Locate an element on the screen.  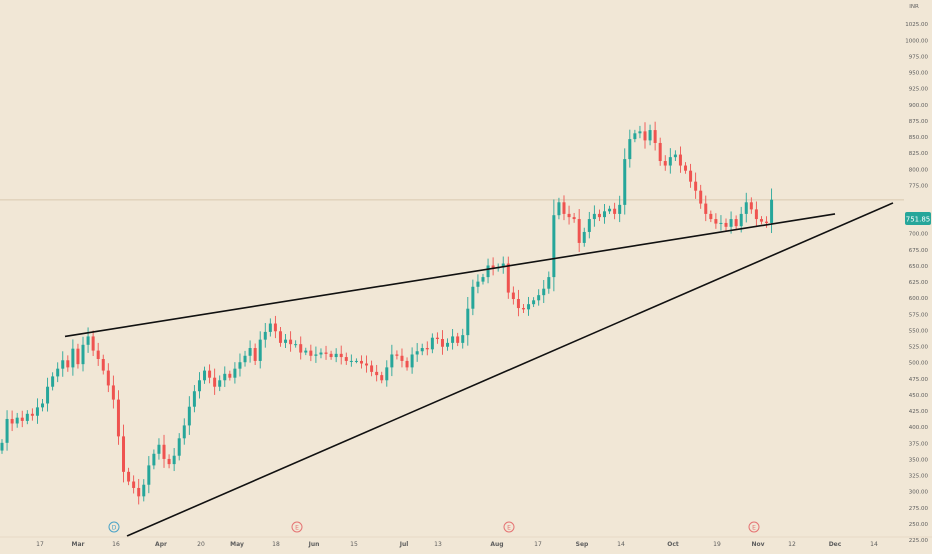
price-tick-label: 800.00 is located at coordinates (919, 170).